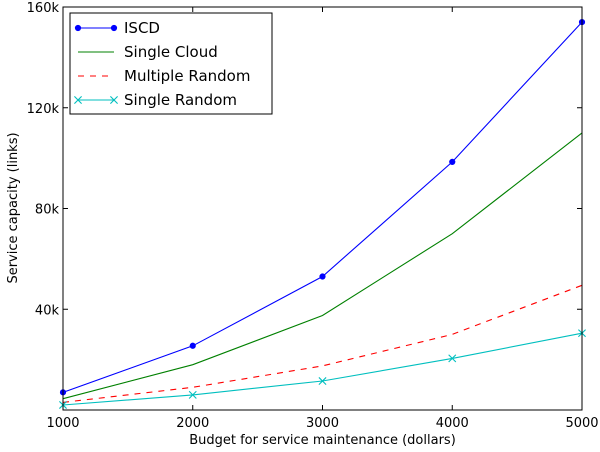 The width and height of the screenshot is (600, 452). Describe the element at coordinates (62, 423) in the screenshot. I see `x-tick-label-0: 1000` at that location.